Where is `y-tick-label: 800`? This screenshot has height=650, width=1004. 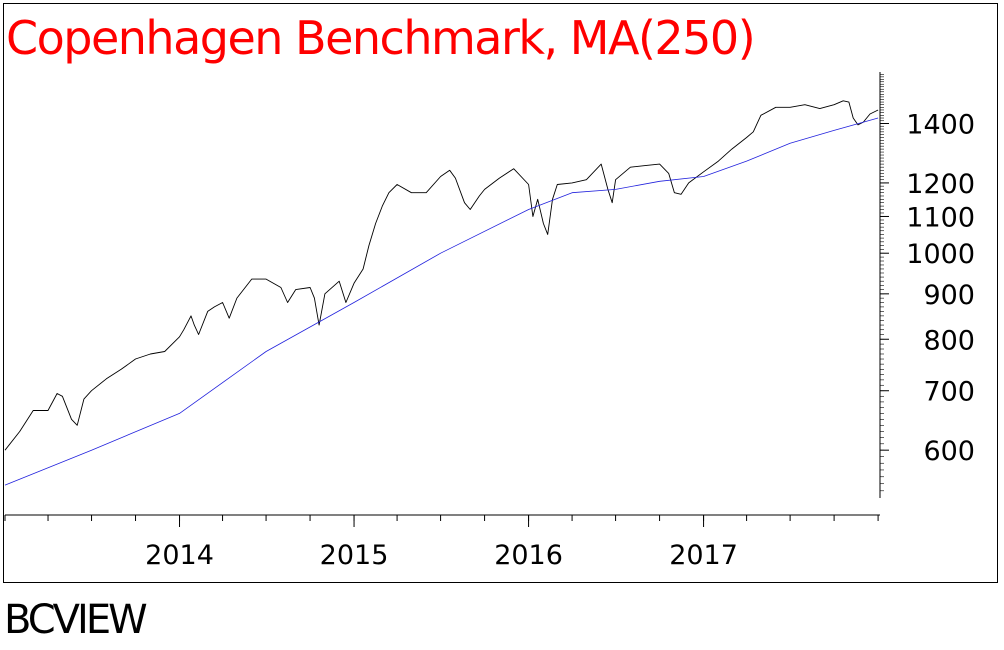 y-tick-label: 800 is located at coordinates (949, 340).